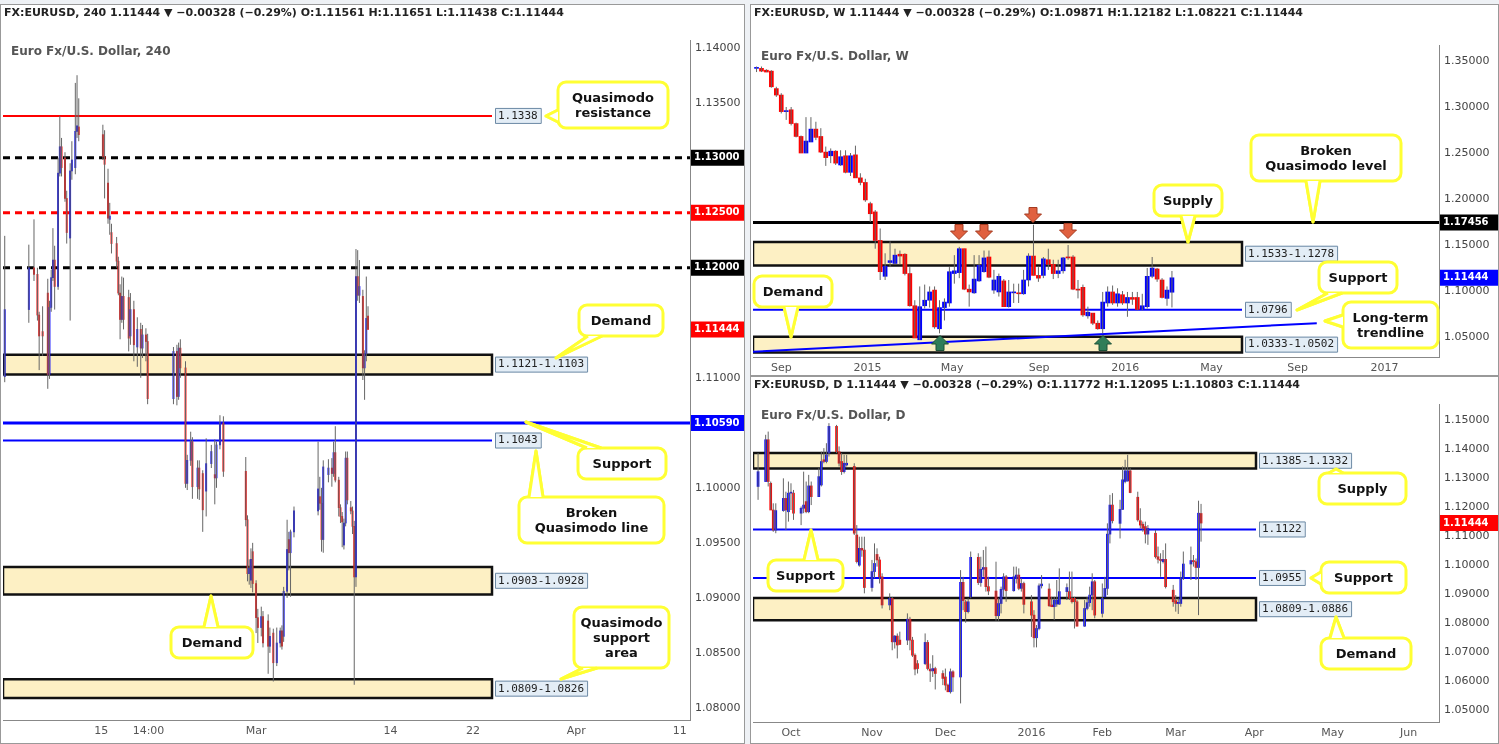 This screenshot has height=744, width=1499. What do you see at coordinates (1467, 60) in the screenshot?
I see `y-tick-label: 1.35000` at bounding box center [1467, 60].